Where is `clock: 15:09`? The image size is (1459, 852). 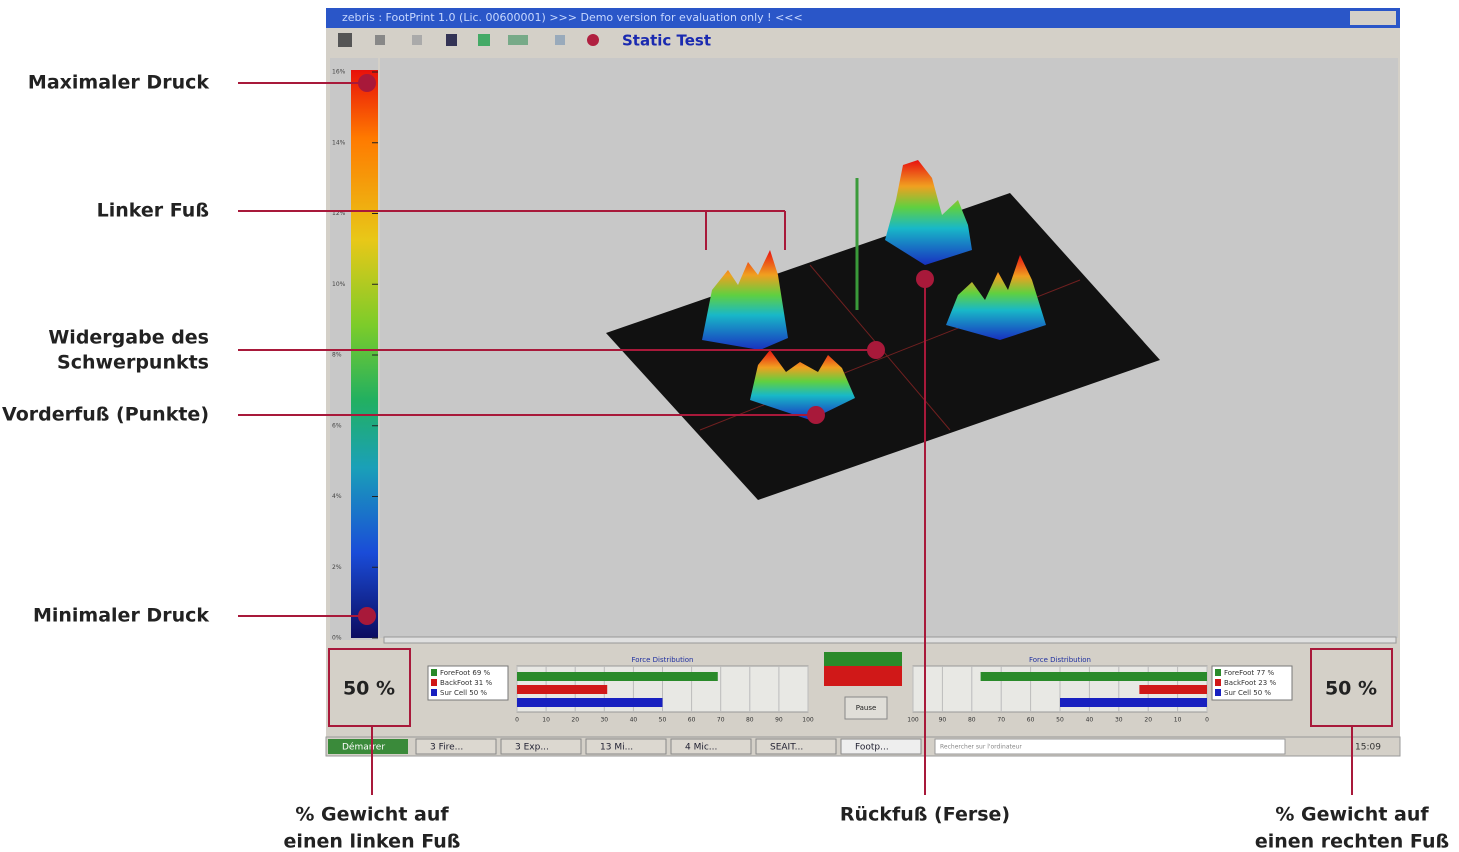
clock: 15:09 is located at coordinates (1368, 748).